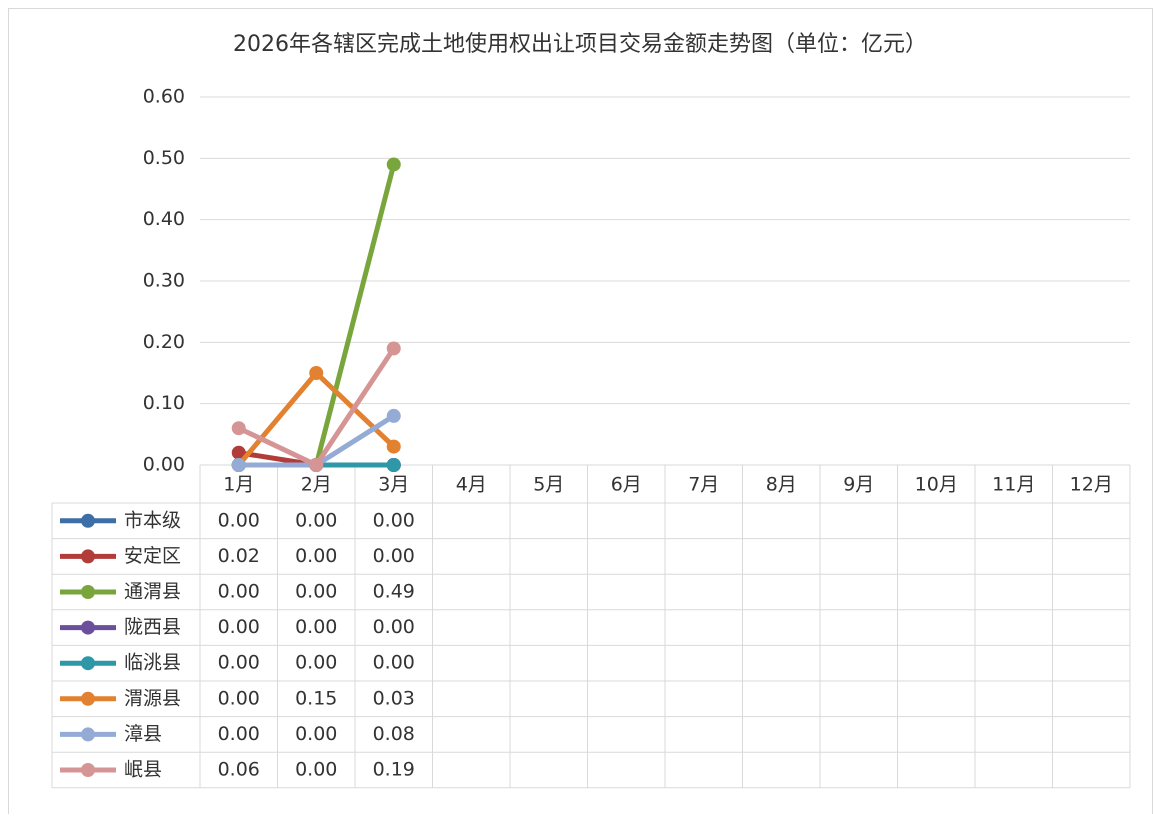  What do you see at coordinates (164, 281) in the screenshot?
I see `y-tick-label: 0.30` at bounding box center [164, 281].